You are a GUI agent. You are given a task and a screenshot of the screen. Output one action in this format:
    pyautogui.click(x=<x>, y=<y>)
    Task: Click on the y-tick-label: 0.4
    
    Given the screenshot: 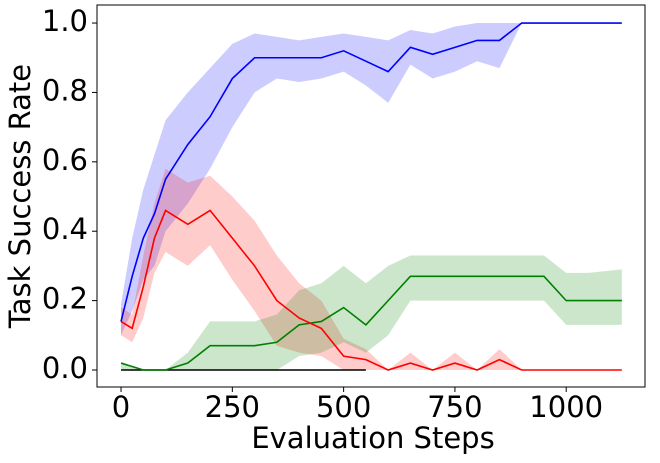 What is the action you would take?
    pyautogui.click(x=65, y=229)
    